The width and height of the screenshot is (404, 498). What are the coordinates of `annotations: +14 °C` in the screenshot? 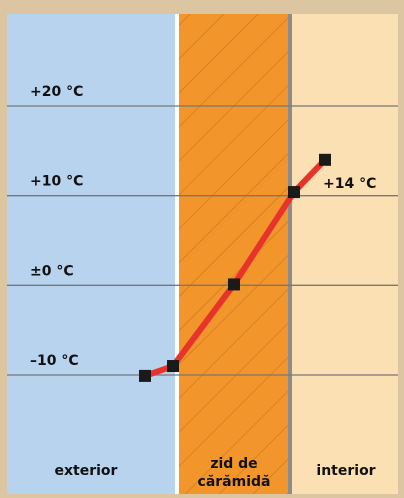 It's located at (349, 184).